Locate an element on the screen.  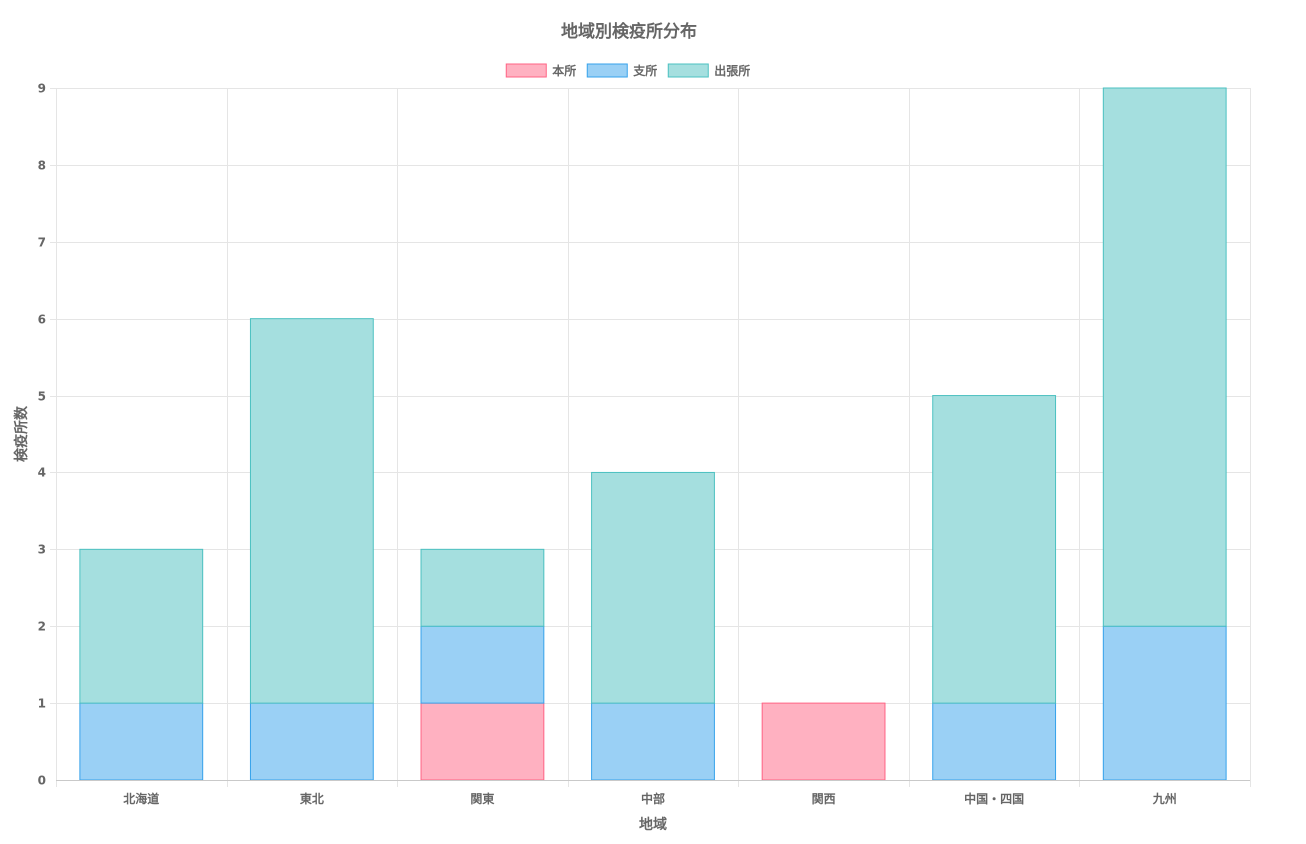
x-tick-label: 中部 is located at coordinates (653, 798).